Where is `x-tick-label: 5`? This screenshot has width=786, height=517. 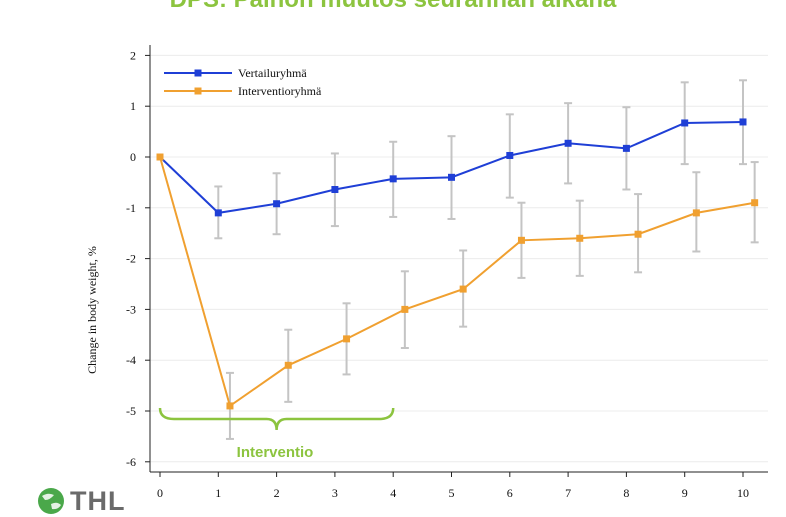
x-tick-label: 5 is located at coordinates (452, 493).